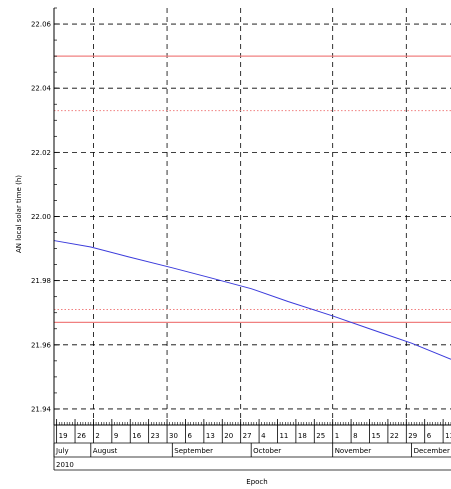 The image size is (451, 489). What do you see at coordinates (412, 436) in the screenshot?
I see `x-day-tick-label: 29` at bounding box center [412, 436].